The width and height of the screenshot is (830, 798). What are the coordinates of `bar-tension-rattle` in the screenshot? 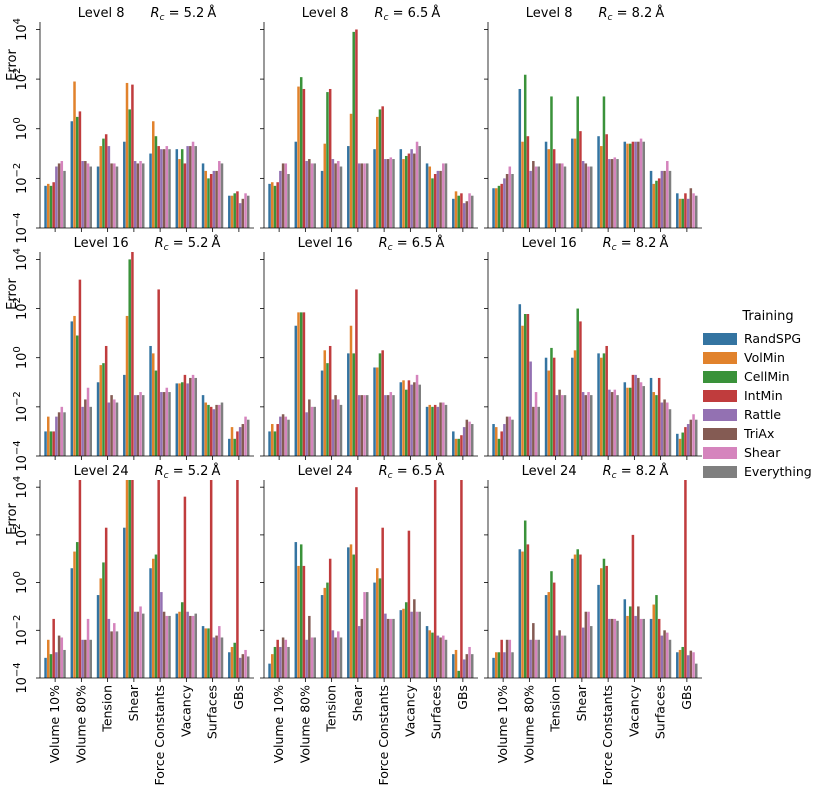 It's located at (333, 427).